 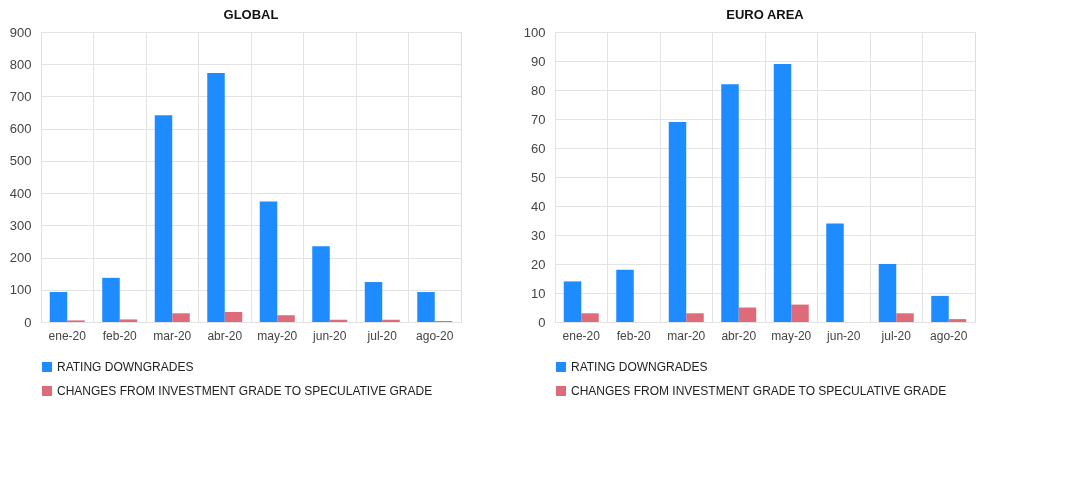 I want to click on y-tick-label: 200, so click(x=20, y=258).